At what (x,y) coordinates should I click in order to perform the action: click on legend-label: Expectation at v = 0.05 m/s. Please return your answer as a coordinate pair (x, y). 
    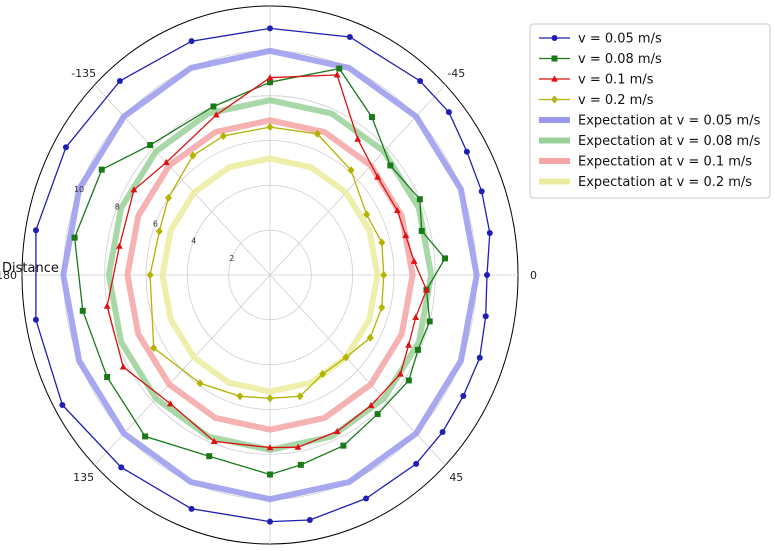
    Looking at the image, I should click on (669, 121).